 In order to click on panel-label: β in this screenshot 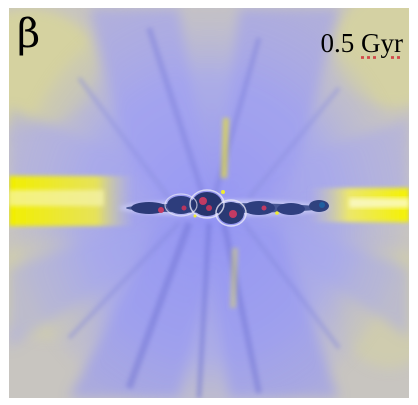, I will do `click(29, 34)`.